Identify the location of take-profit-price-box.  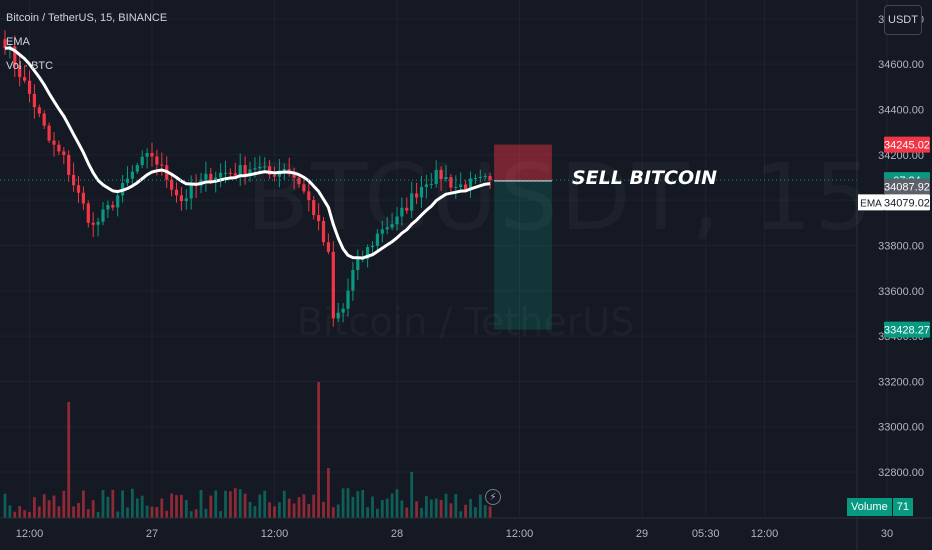
(907, 329).